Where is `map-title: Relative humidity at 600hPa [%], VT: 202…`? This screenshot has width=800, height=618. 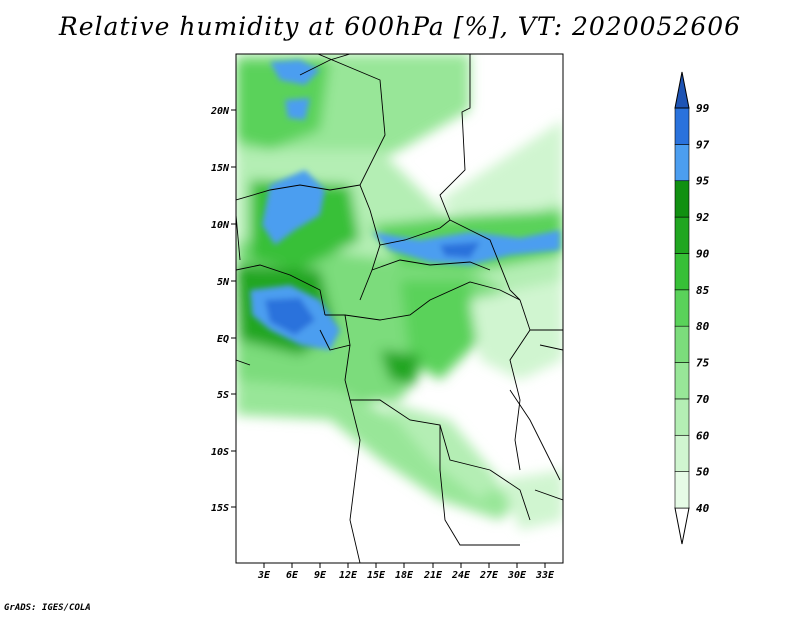
map-title: Relative humidity at 600hPa [%], VT: 202… is located at coordinates (400, 26).